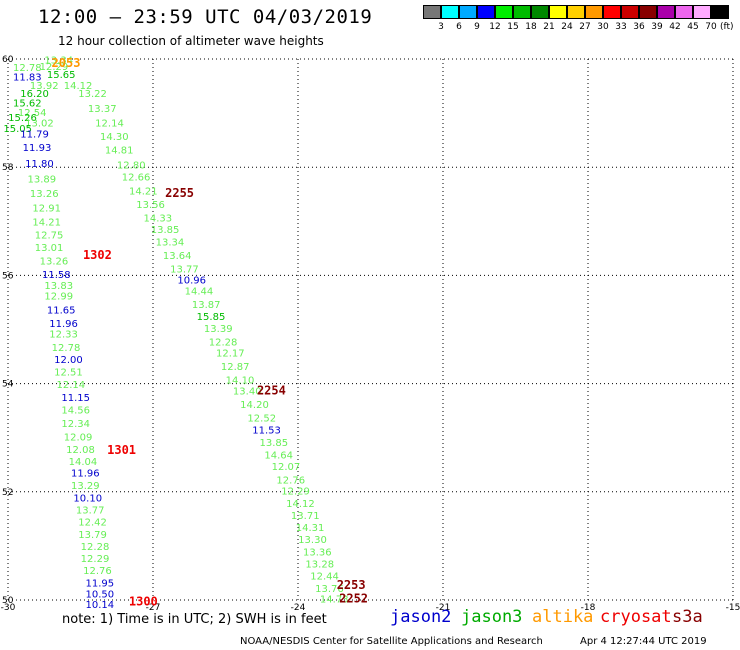 This screenshot has width=740, height=650. Describe the element at coordinates (34, 134) in the screenshot. I see `wave-height-value: 11.79` at that location.